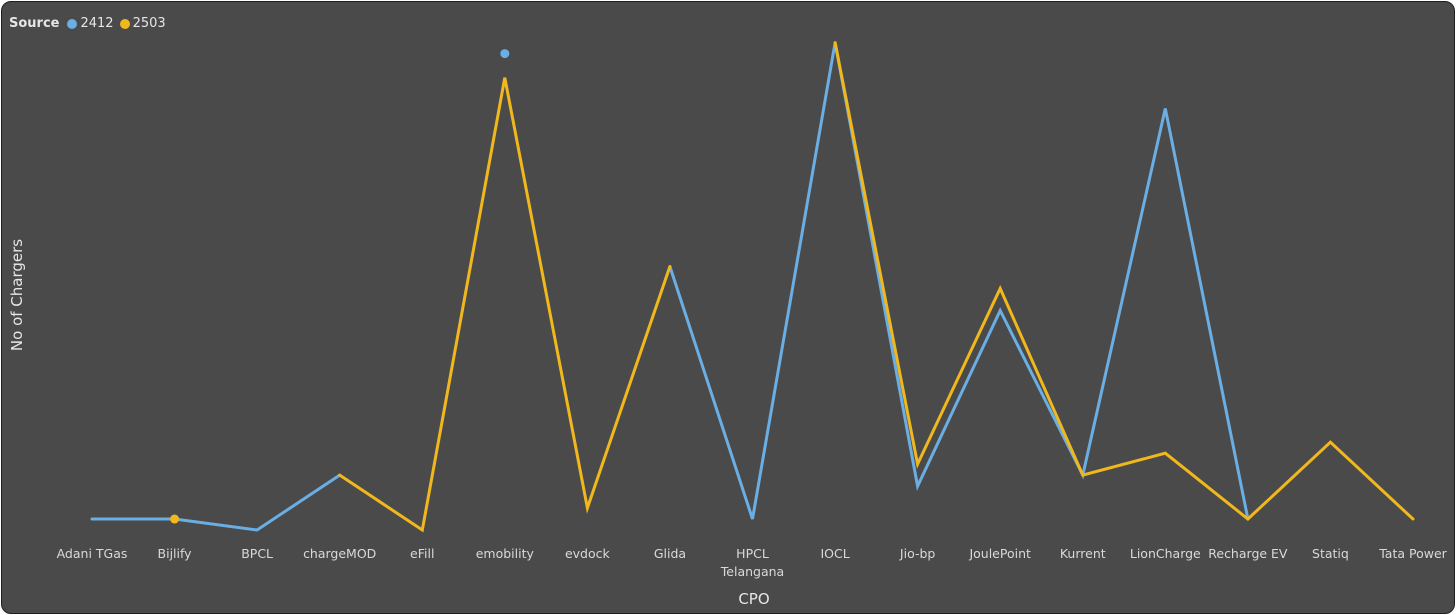 This screenshot has height=615, width=1456. I want to click on x-tick-label: HPCL Telangana, so click(752, 562).